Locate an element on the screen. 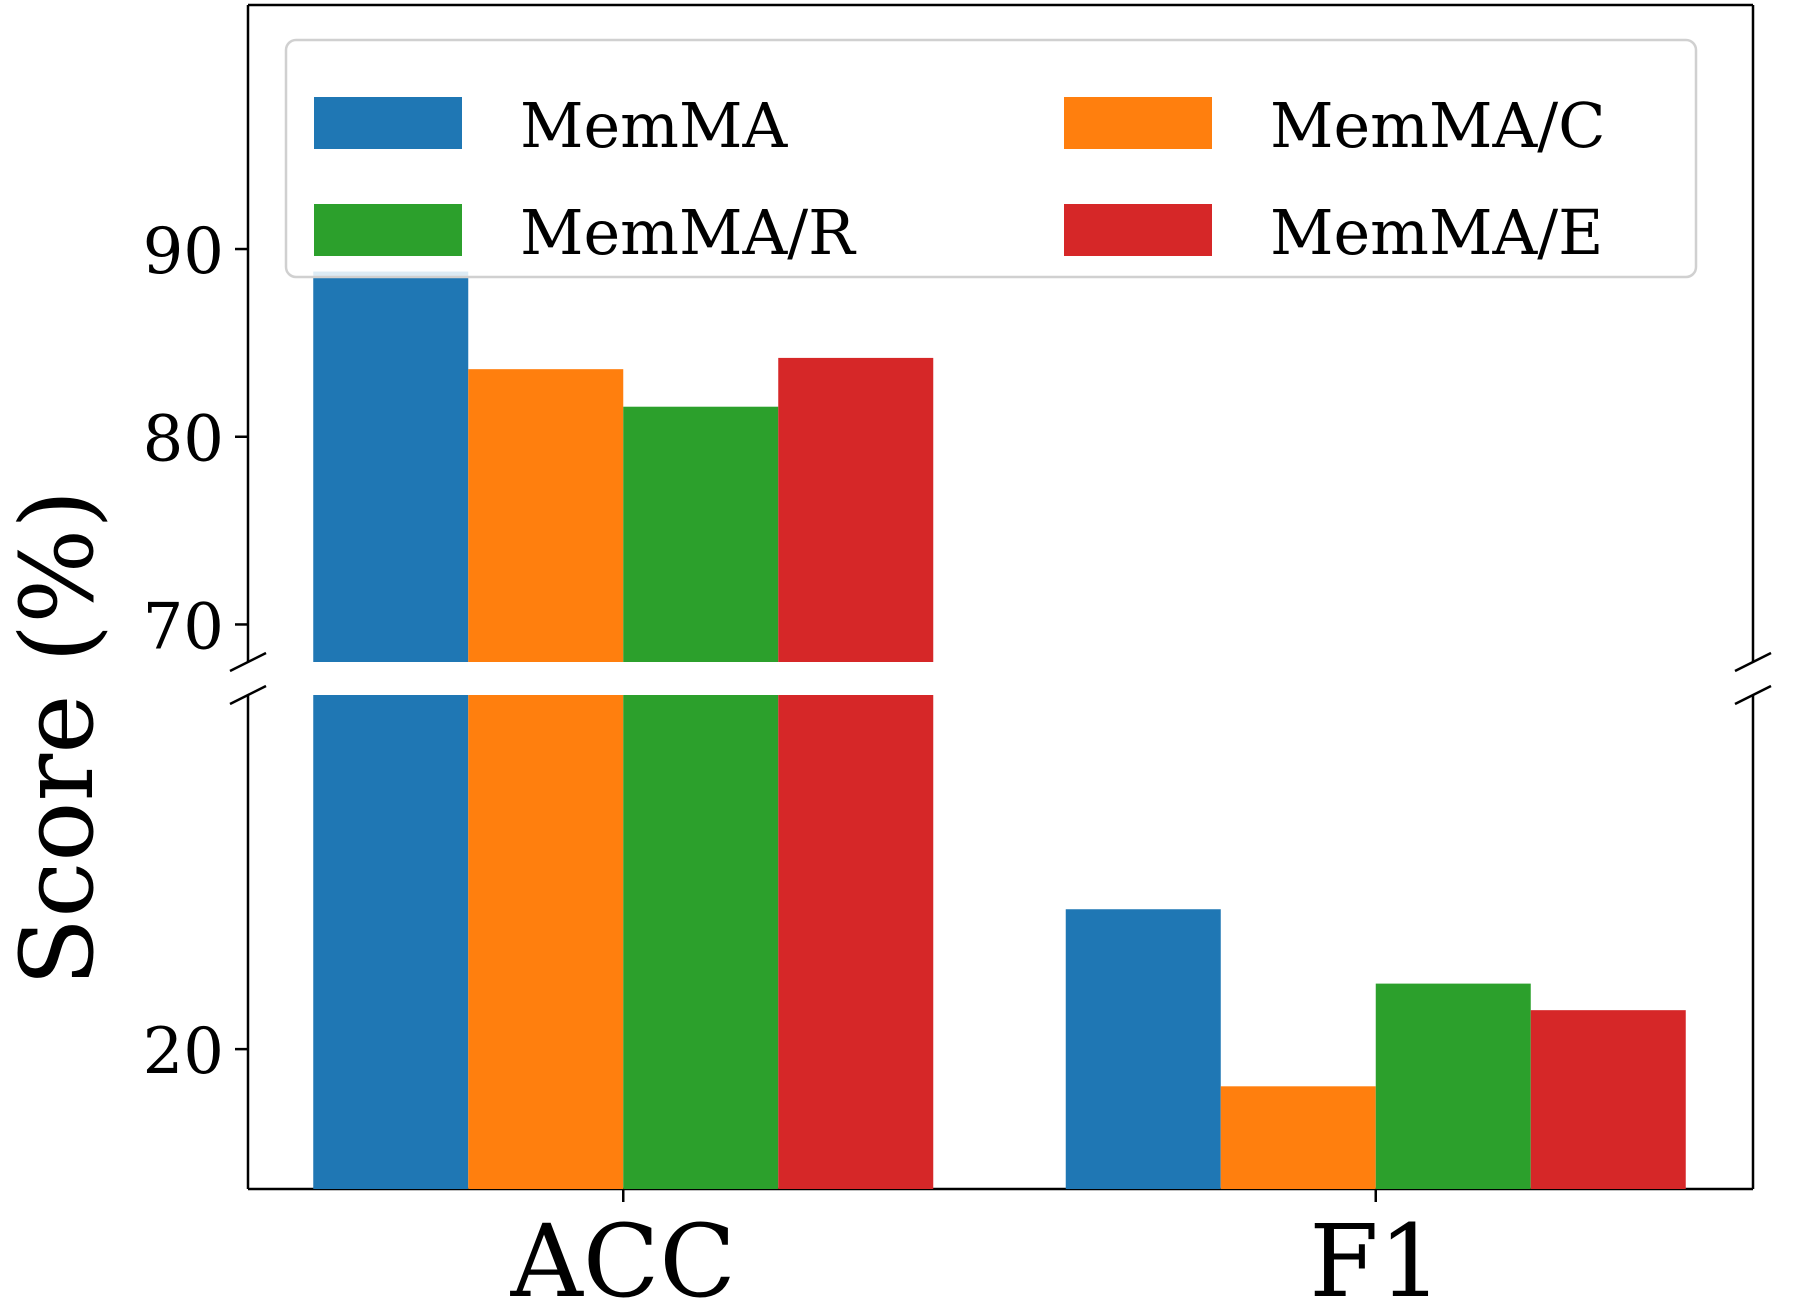  legend-frame is located at coordinates (991, 158).